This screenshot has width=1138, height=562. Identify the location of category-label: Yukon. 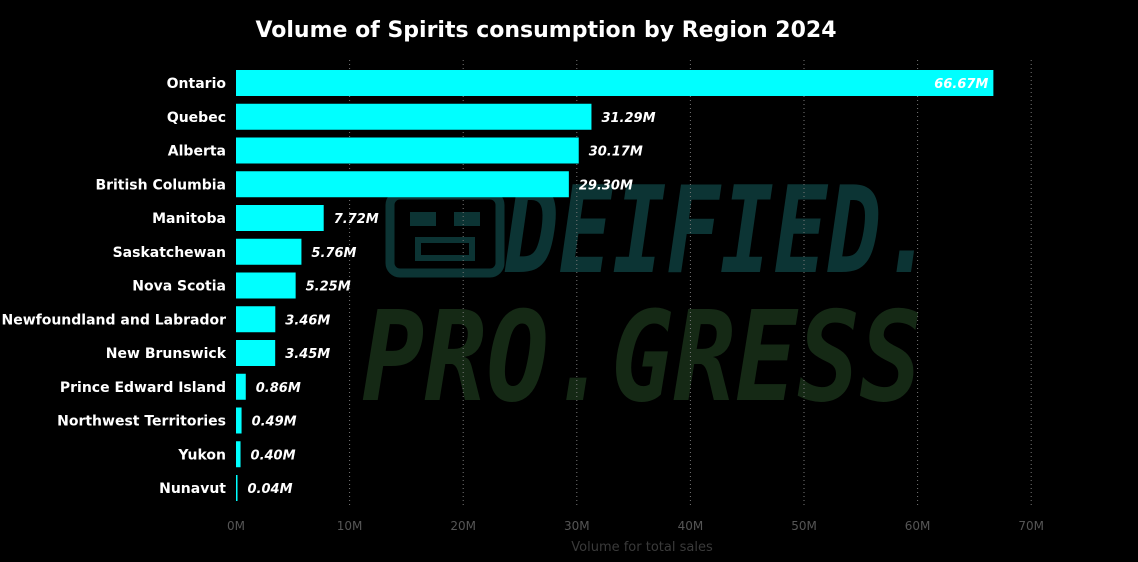
(201, 455).